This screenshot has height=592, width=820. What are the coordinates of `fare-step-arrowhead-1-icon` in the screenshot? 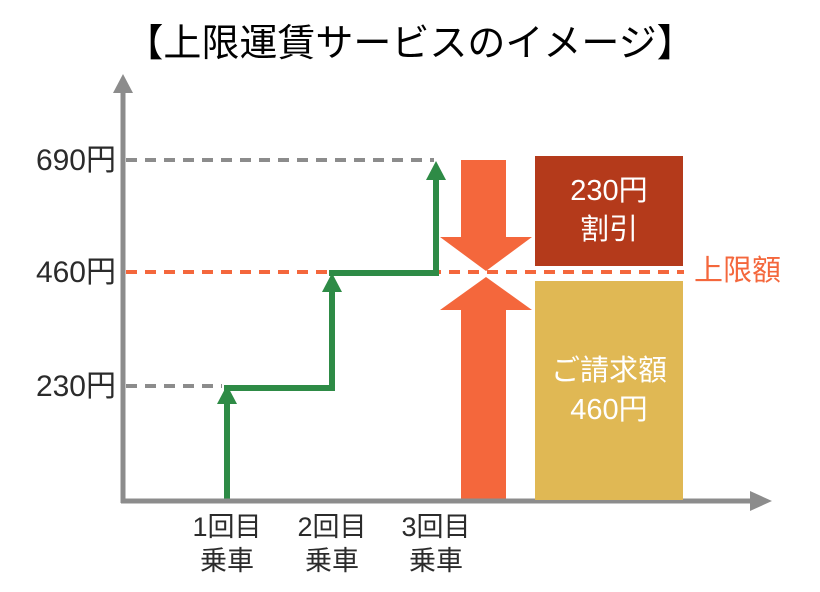 It's located at (227, 394).